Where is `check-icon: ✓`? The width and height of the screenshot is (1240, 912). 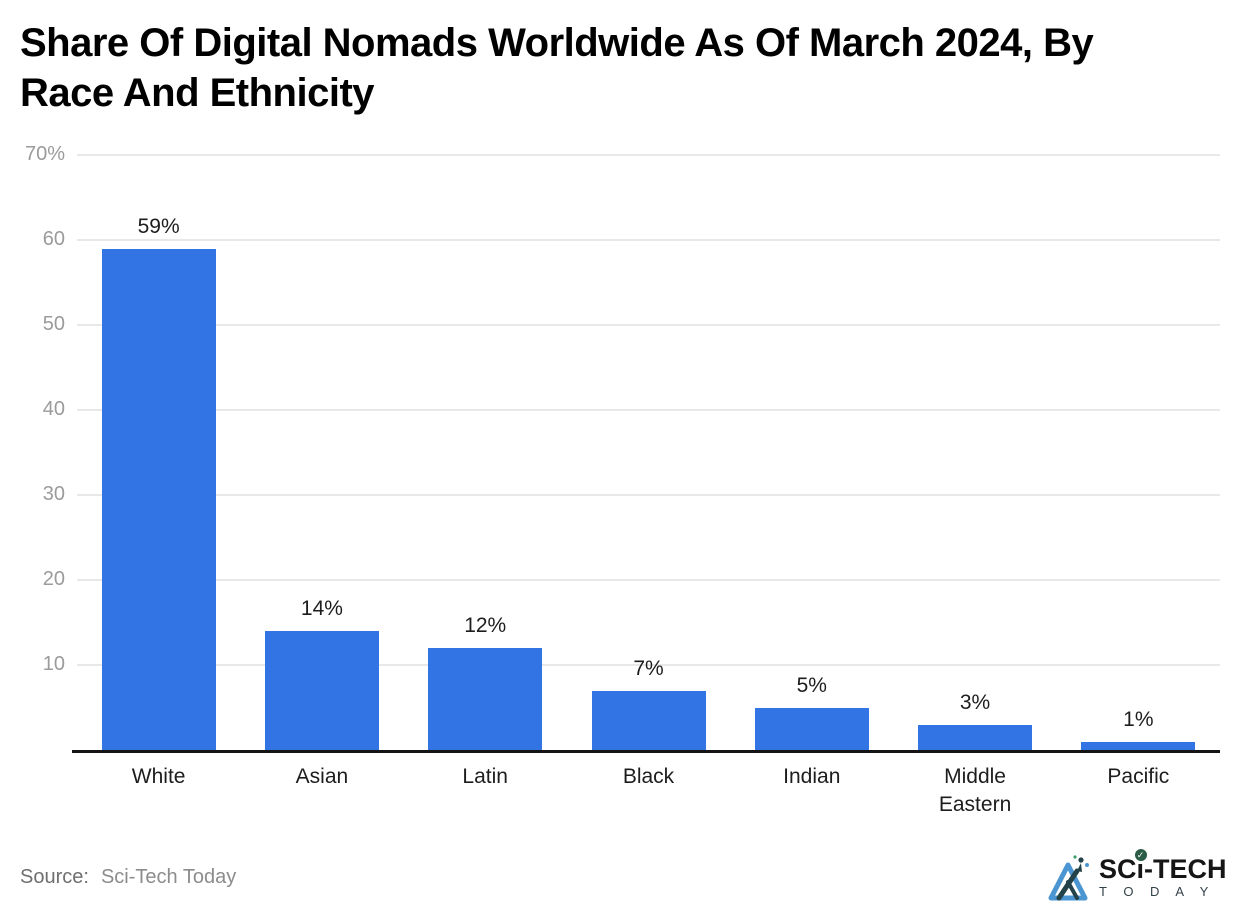 check-icon: ✓ is located at coordinates (1140, 855).